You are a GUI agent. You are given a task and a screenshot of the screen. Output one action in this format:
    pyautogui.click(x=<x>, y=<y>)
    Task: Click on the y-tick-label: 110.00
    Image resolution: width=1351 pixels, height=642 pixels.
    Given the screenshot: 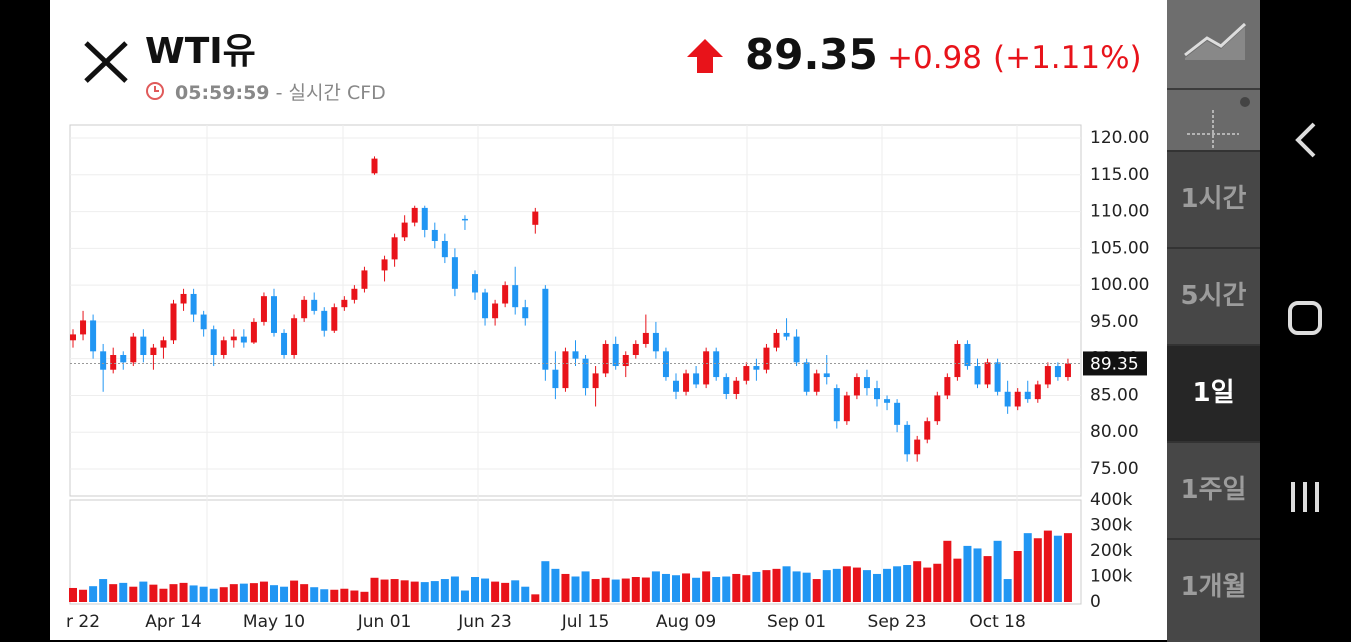 What is the action you would take?
    pyautogui.click(x=1119, y=212)
    